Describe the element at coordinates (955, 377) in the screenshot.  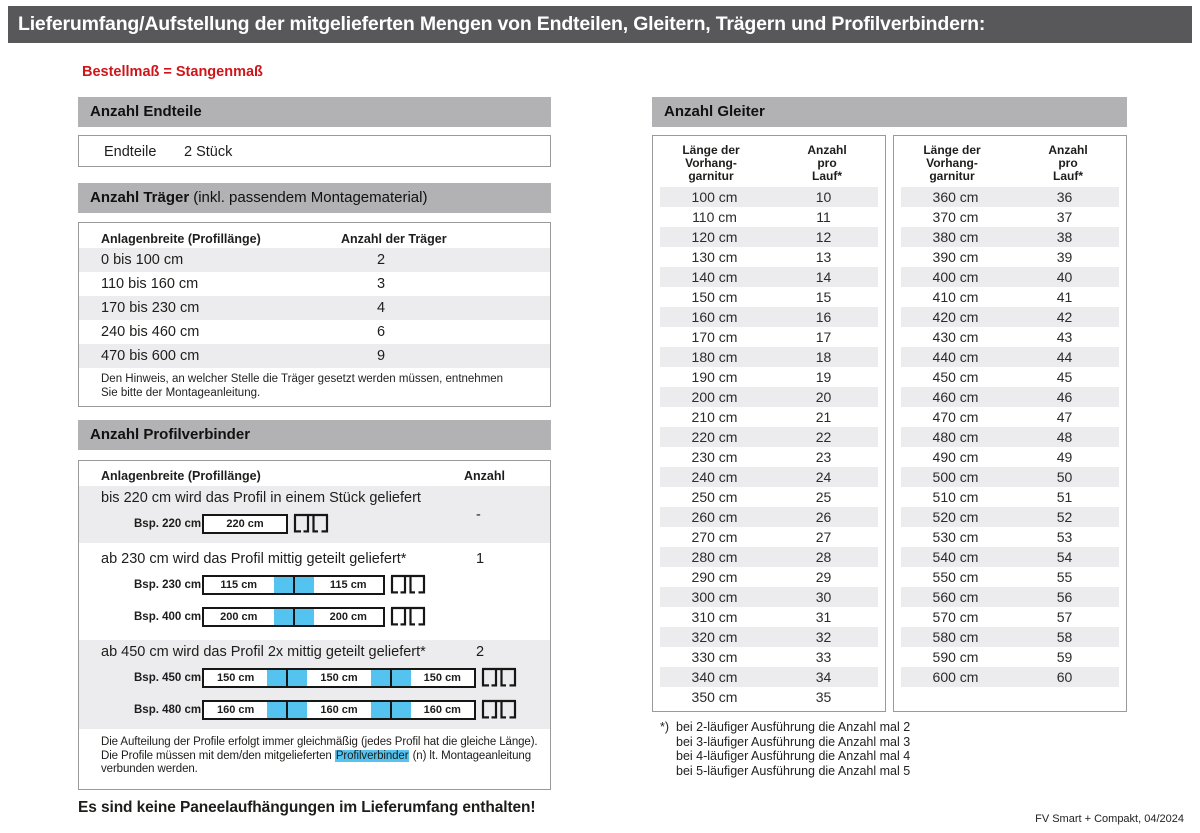
I see `length-cell: 450 cm` at that location.